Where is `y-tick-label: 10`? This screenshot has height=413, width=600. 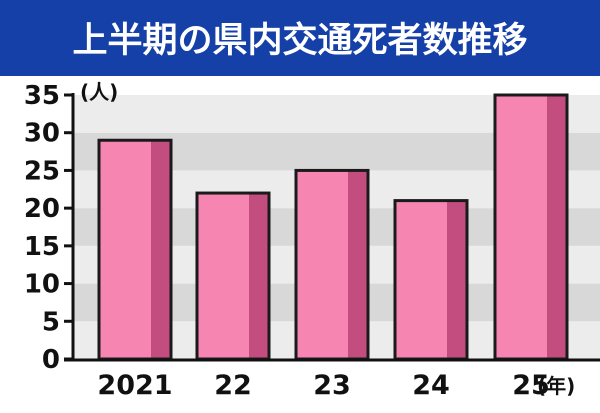 y-tick-label: 10 is located at coordinates (42, 285).